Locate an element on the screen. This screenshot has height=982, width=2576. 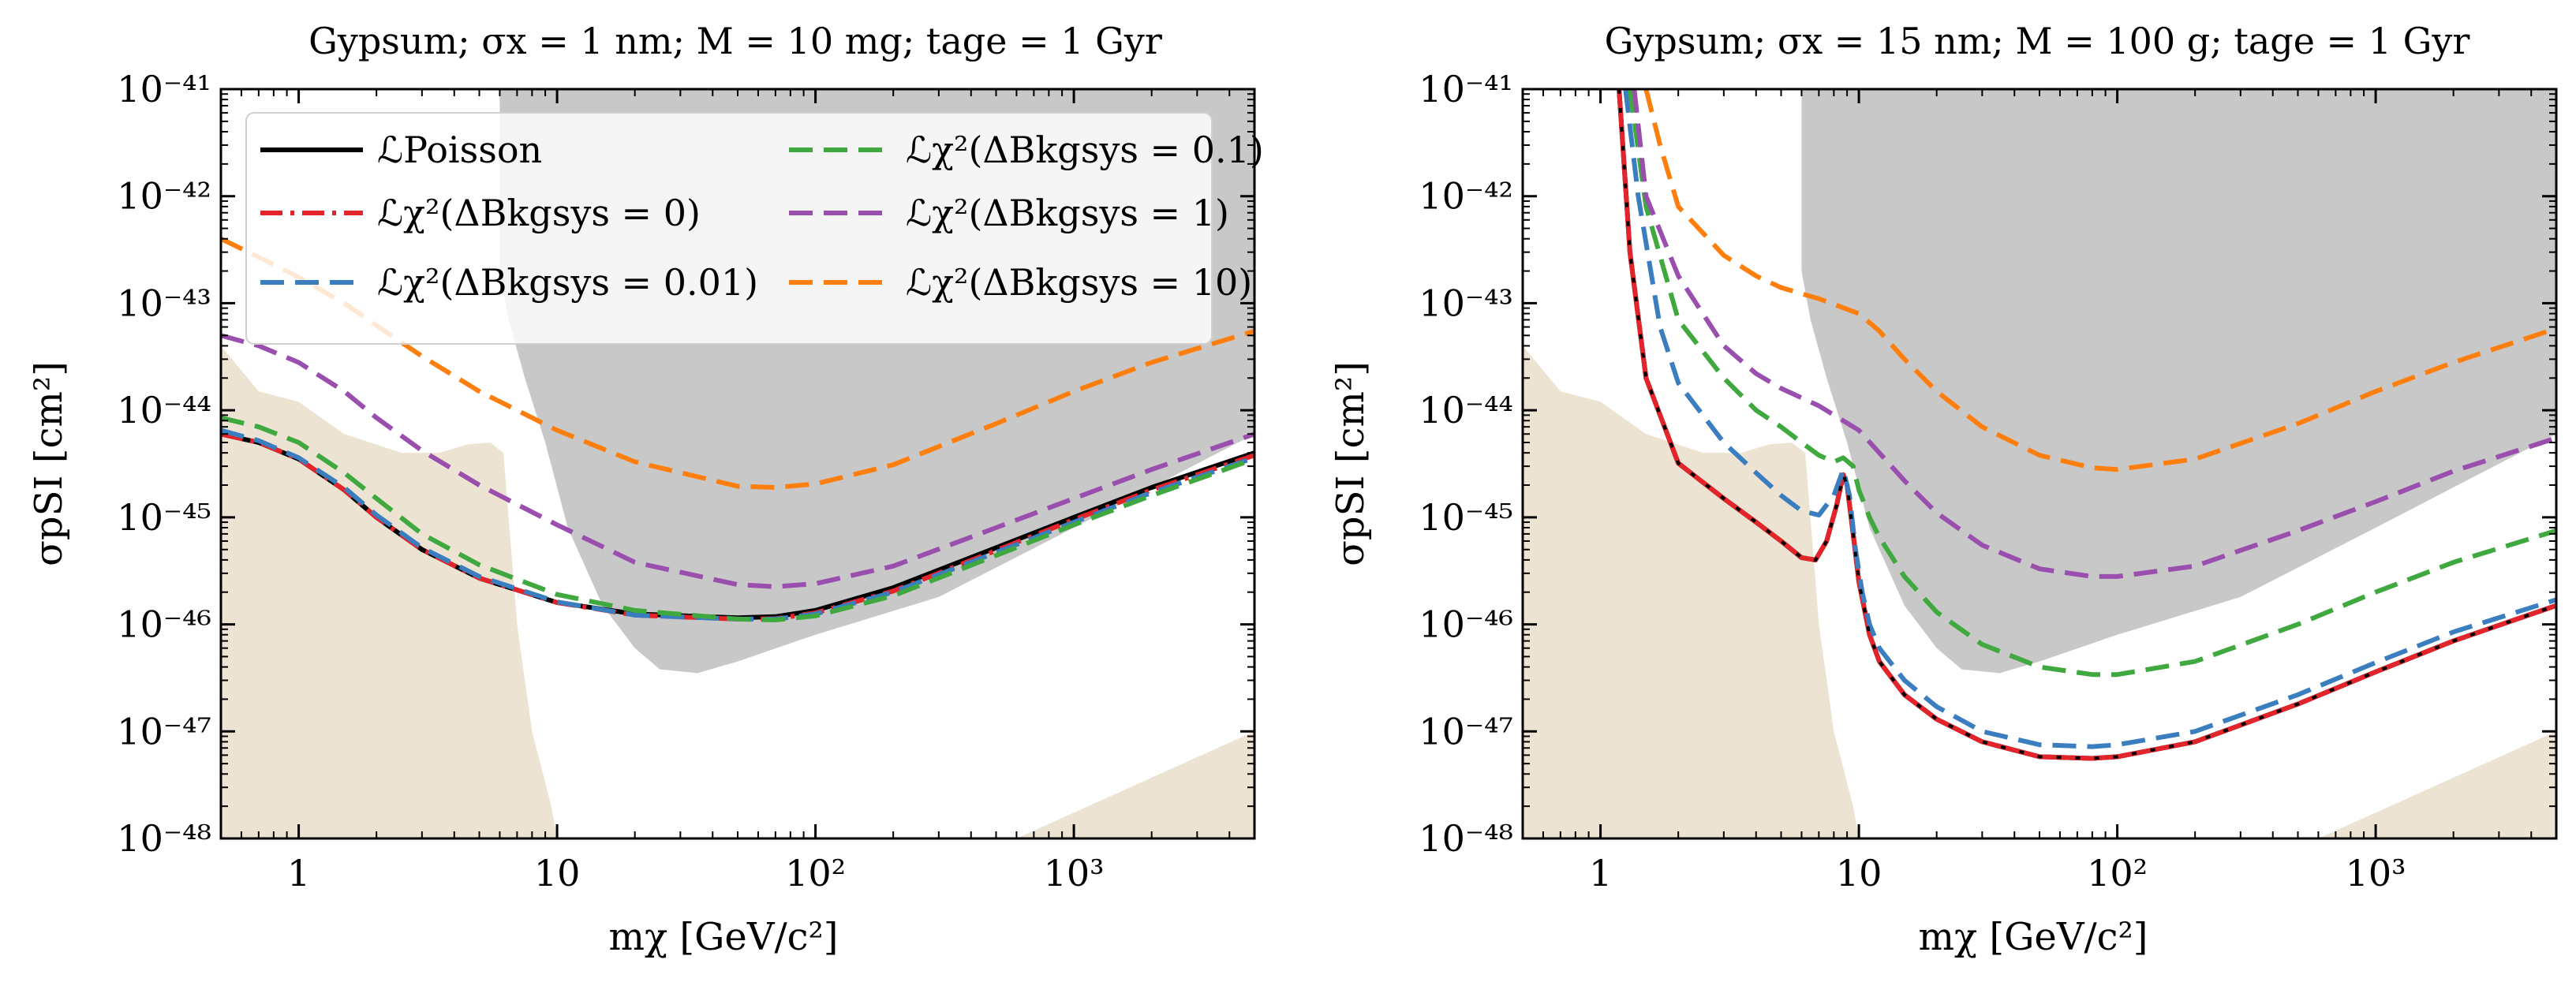
left-x-tick-label: 10² is located at coordinates (815, 873).